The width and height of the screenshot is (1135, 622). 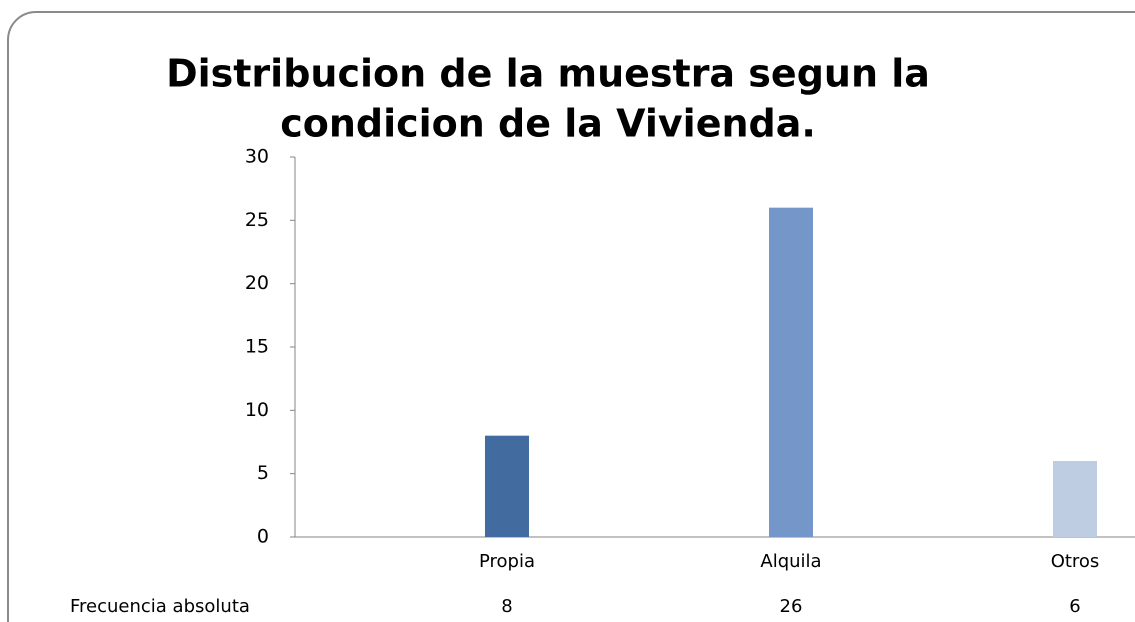 What do you see at coordinates (1074, 606) in the screenshot?
I see `table-cell: 6` at bounding box center [1074, 606].